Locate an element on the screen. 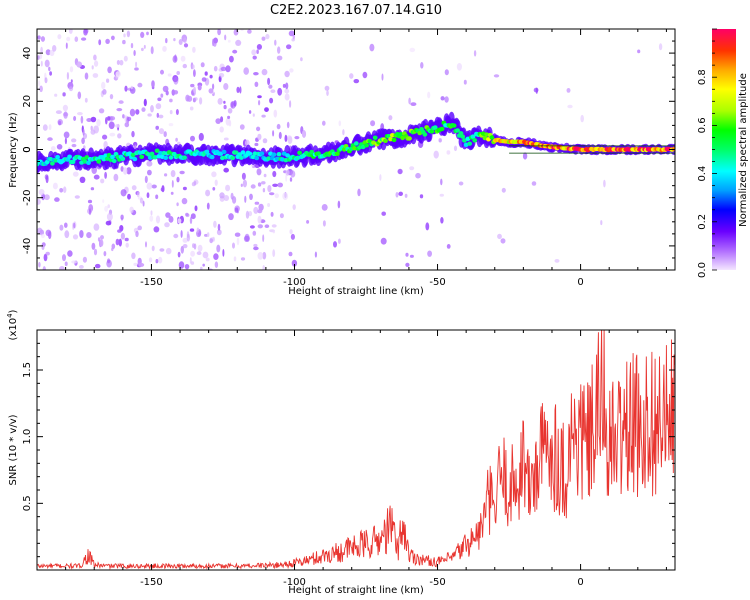 This screenshot has height=600, width=750. y-tick-label: 0 is located at coordinates (27, 149).